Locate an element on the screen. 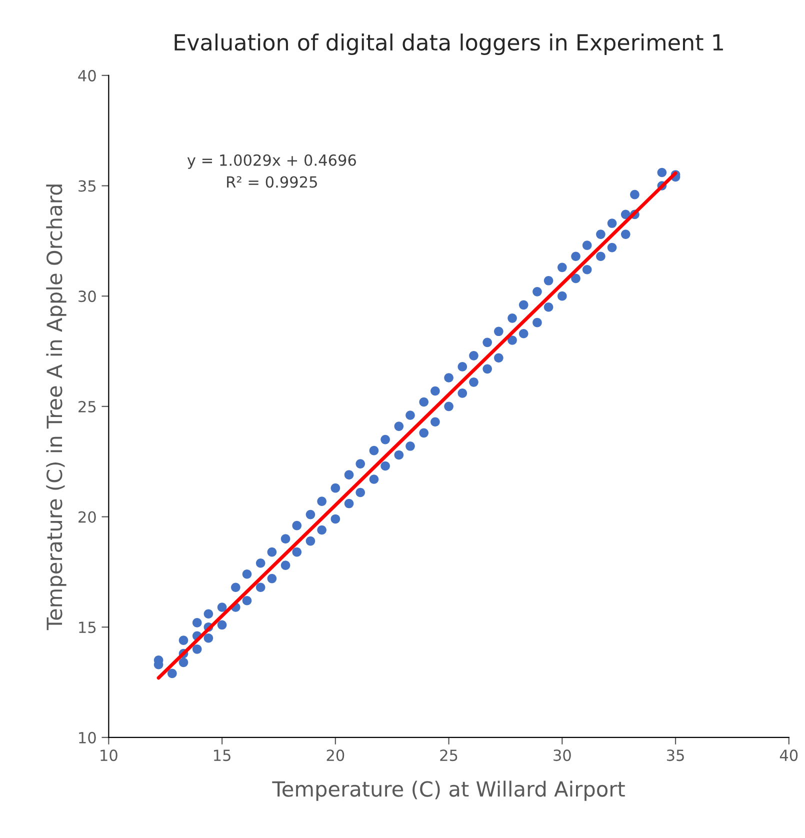 The height and width of the screenshot is (838, 805). annotation: R² = 0.9925 is located at coordinates (272, 182).